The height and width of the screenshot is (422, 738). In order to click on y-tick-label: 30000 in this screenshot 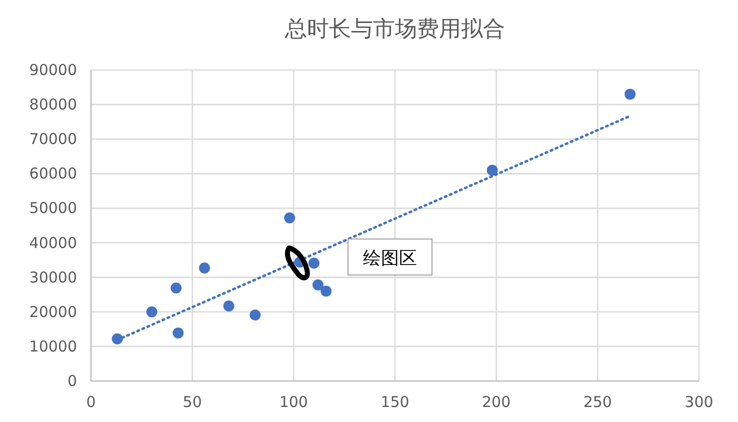, I will do `click(53, 277)`.